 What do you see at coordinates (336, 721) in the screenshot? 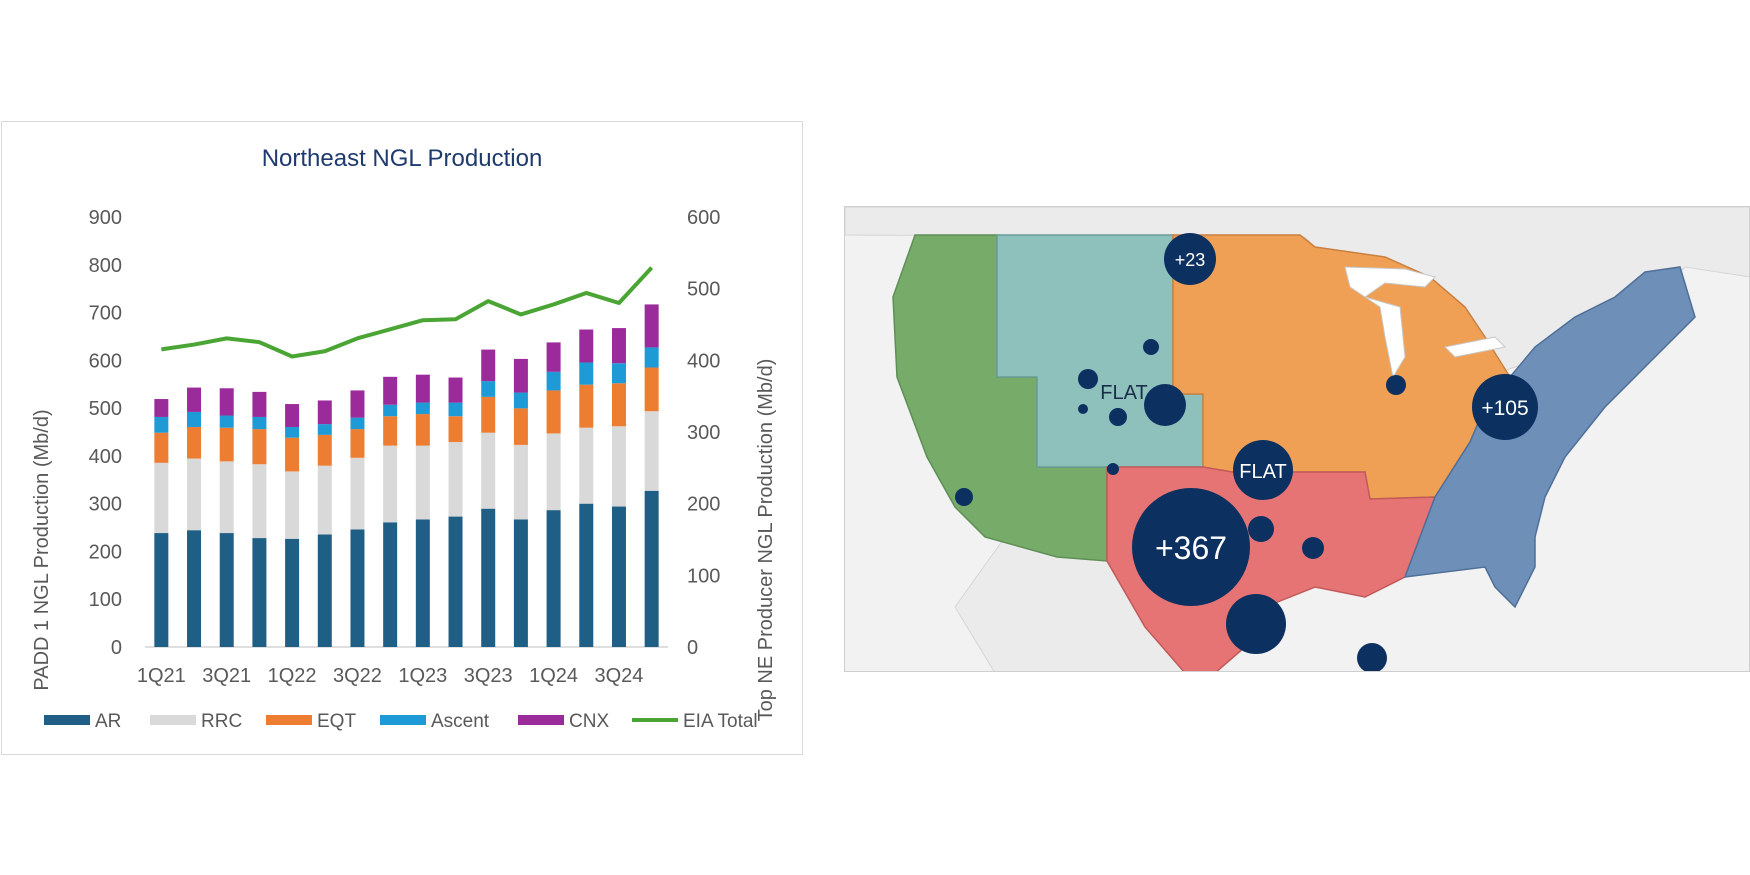
I see `legend-label: EQT` at bounding box center [336, 721].